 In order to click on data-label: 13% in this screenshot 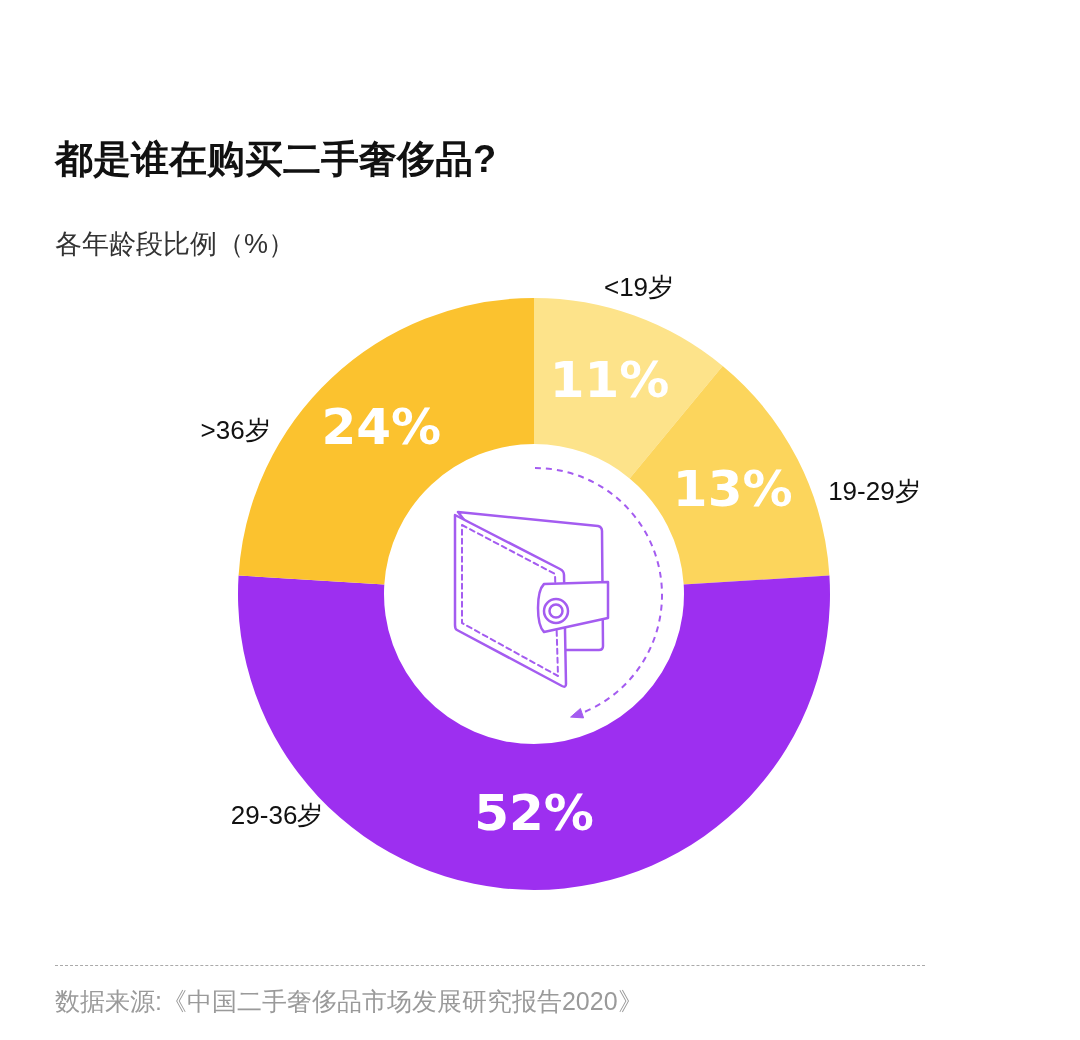, I will do `click(732, 488)`.